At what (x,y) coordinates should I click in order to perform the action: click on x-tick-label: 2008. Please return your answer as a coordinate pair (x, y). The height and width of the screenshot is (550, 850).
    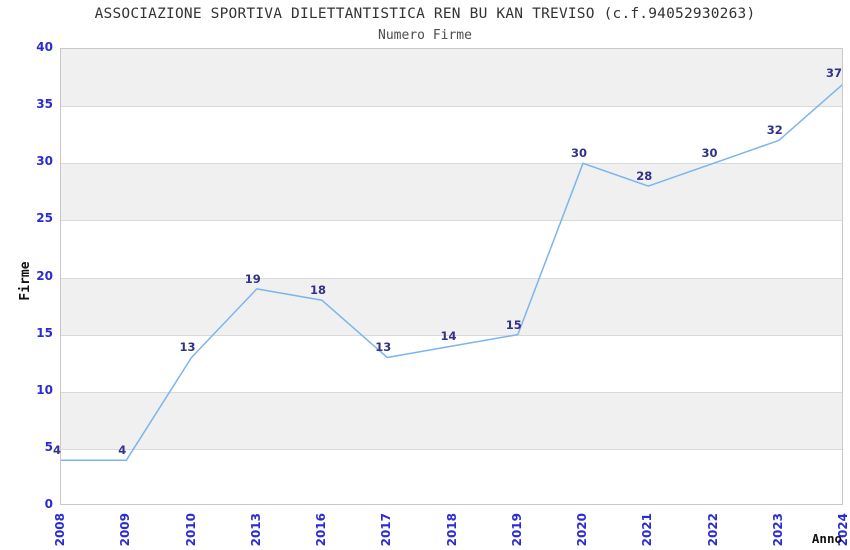
    Looking at the image, I should click on (60, 530).